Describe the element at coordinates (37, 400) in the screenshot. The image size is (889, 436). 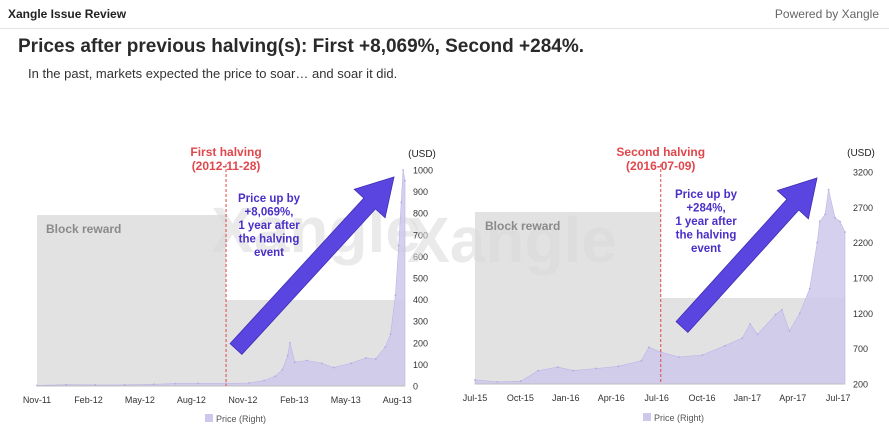
I see `x-tick-label: Nov-11` at that location.